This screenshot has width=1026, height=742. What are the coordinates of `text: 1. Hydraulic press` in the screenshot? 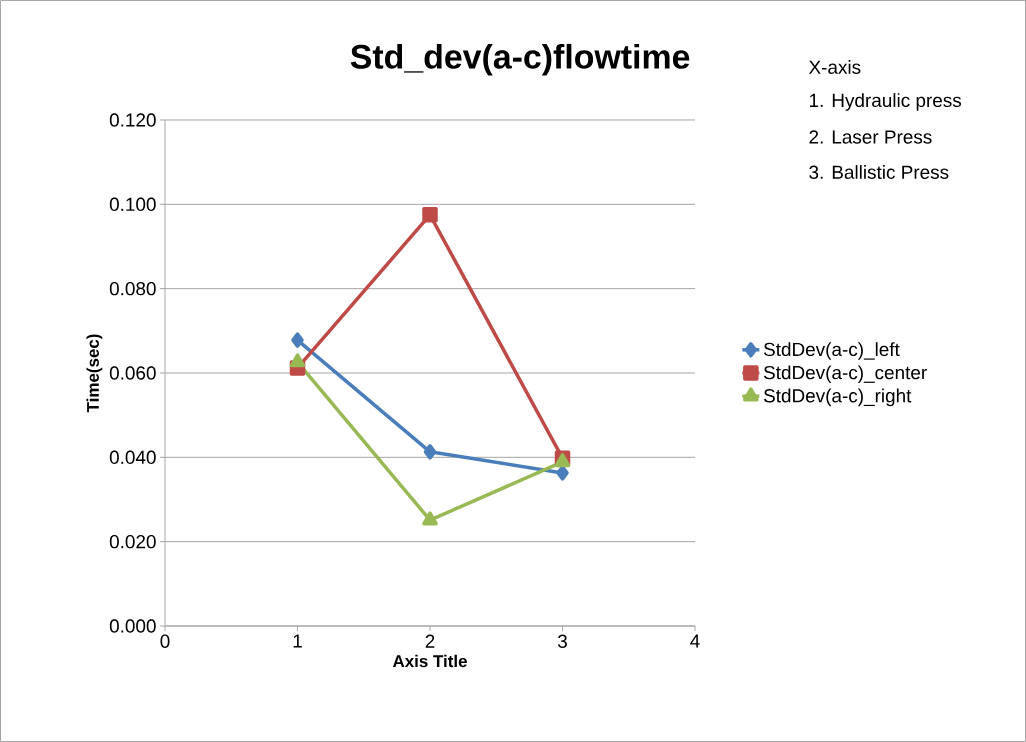 It's located at (885, 102).